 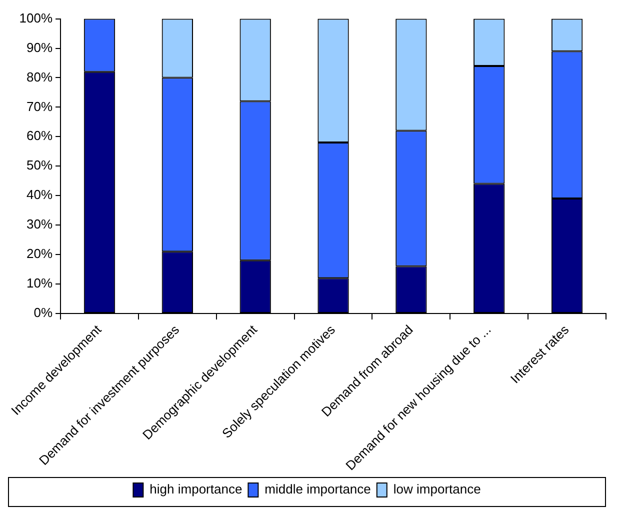 I want to click on legend-label: high importance, so click(x=196, y=489).